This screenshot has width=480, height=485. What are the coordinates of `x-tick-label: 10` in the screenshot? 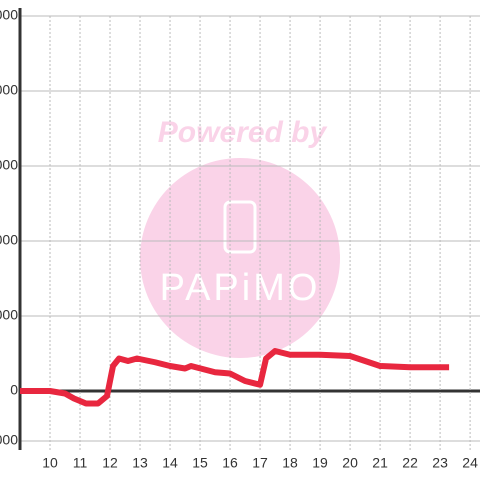 It's located at (50, 463).